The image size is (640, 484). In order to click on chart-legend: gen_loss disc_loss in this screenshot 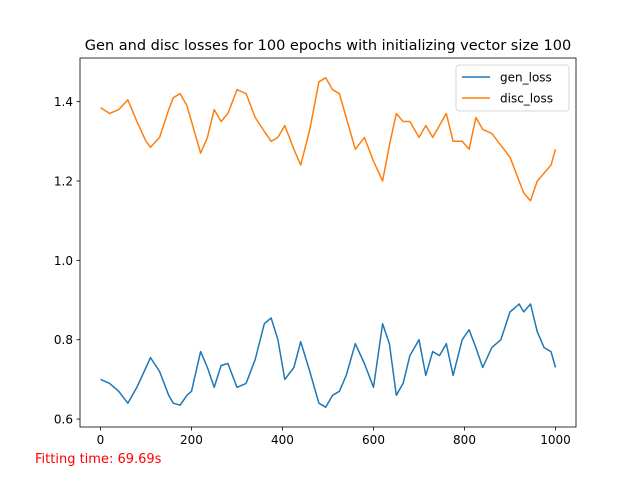, I will do `click(512, 88)`.